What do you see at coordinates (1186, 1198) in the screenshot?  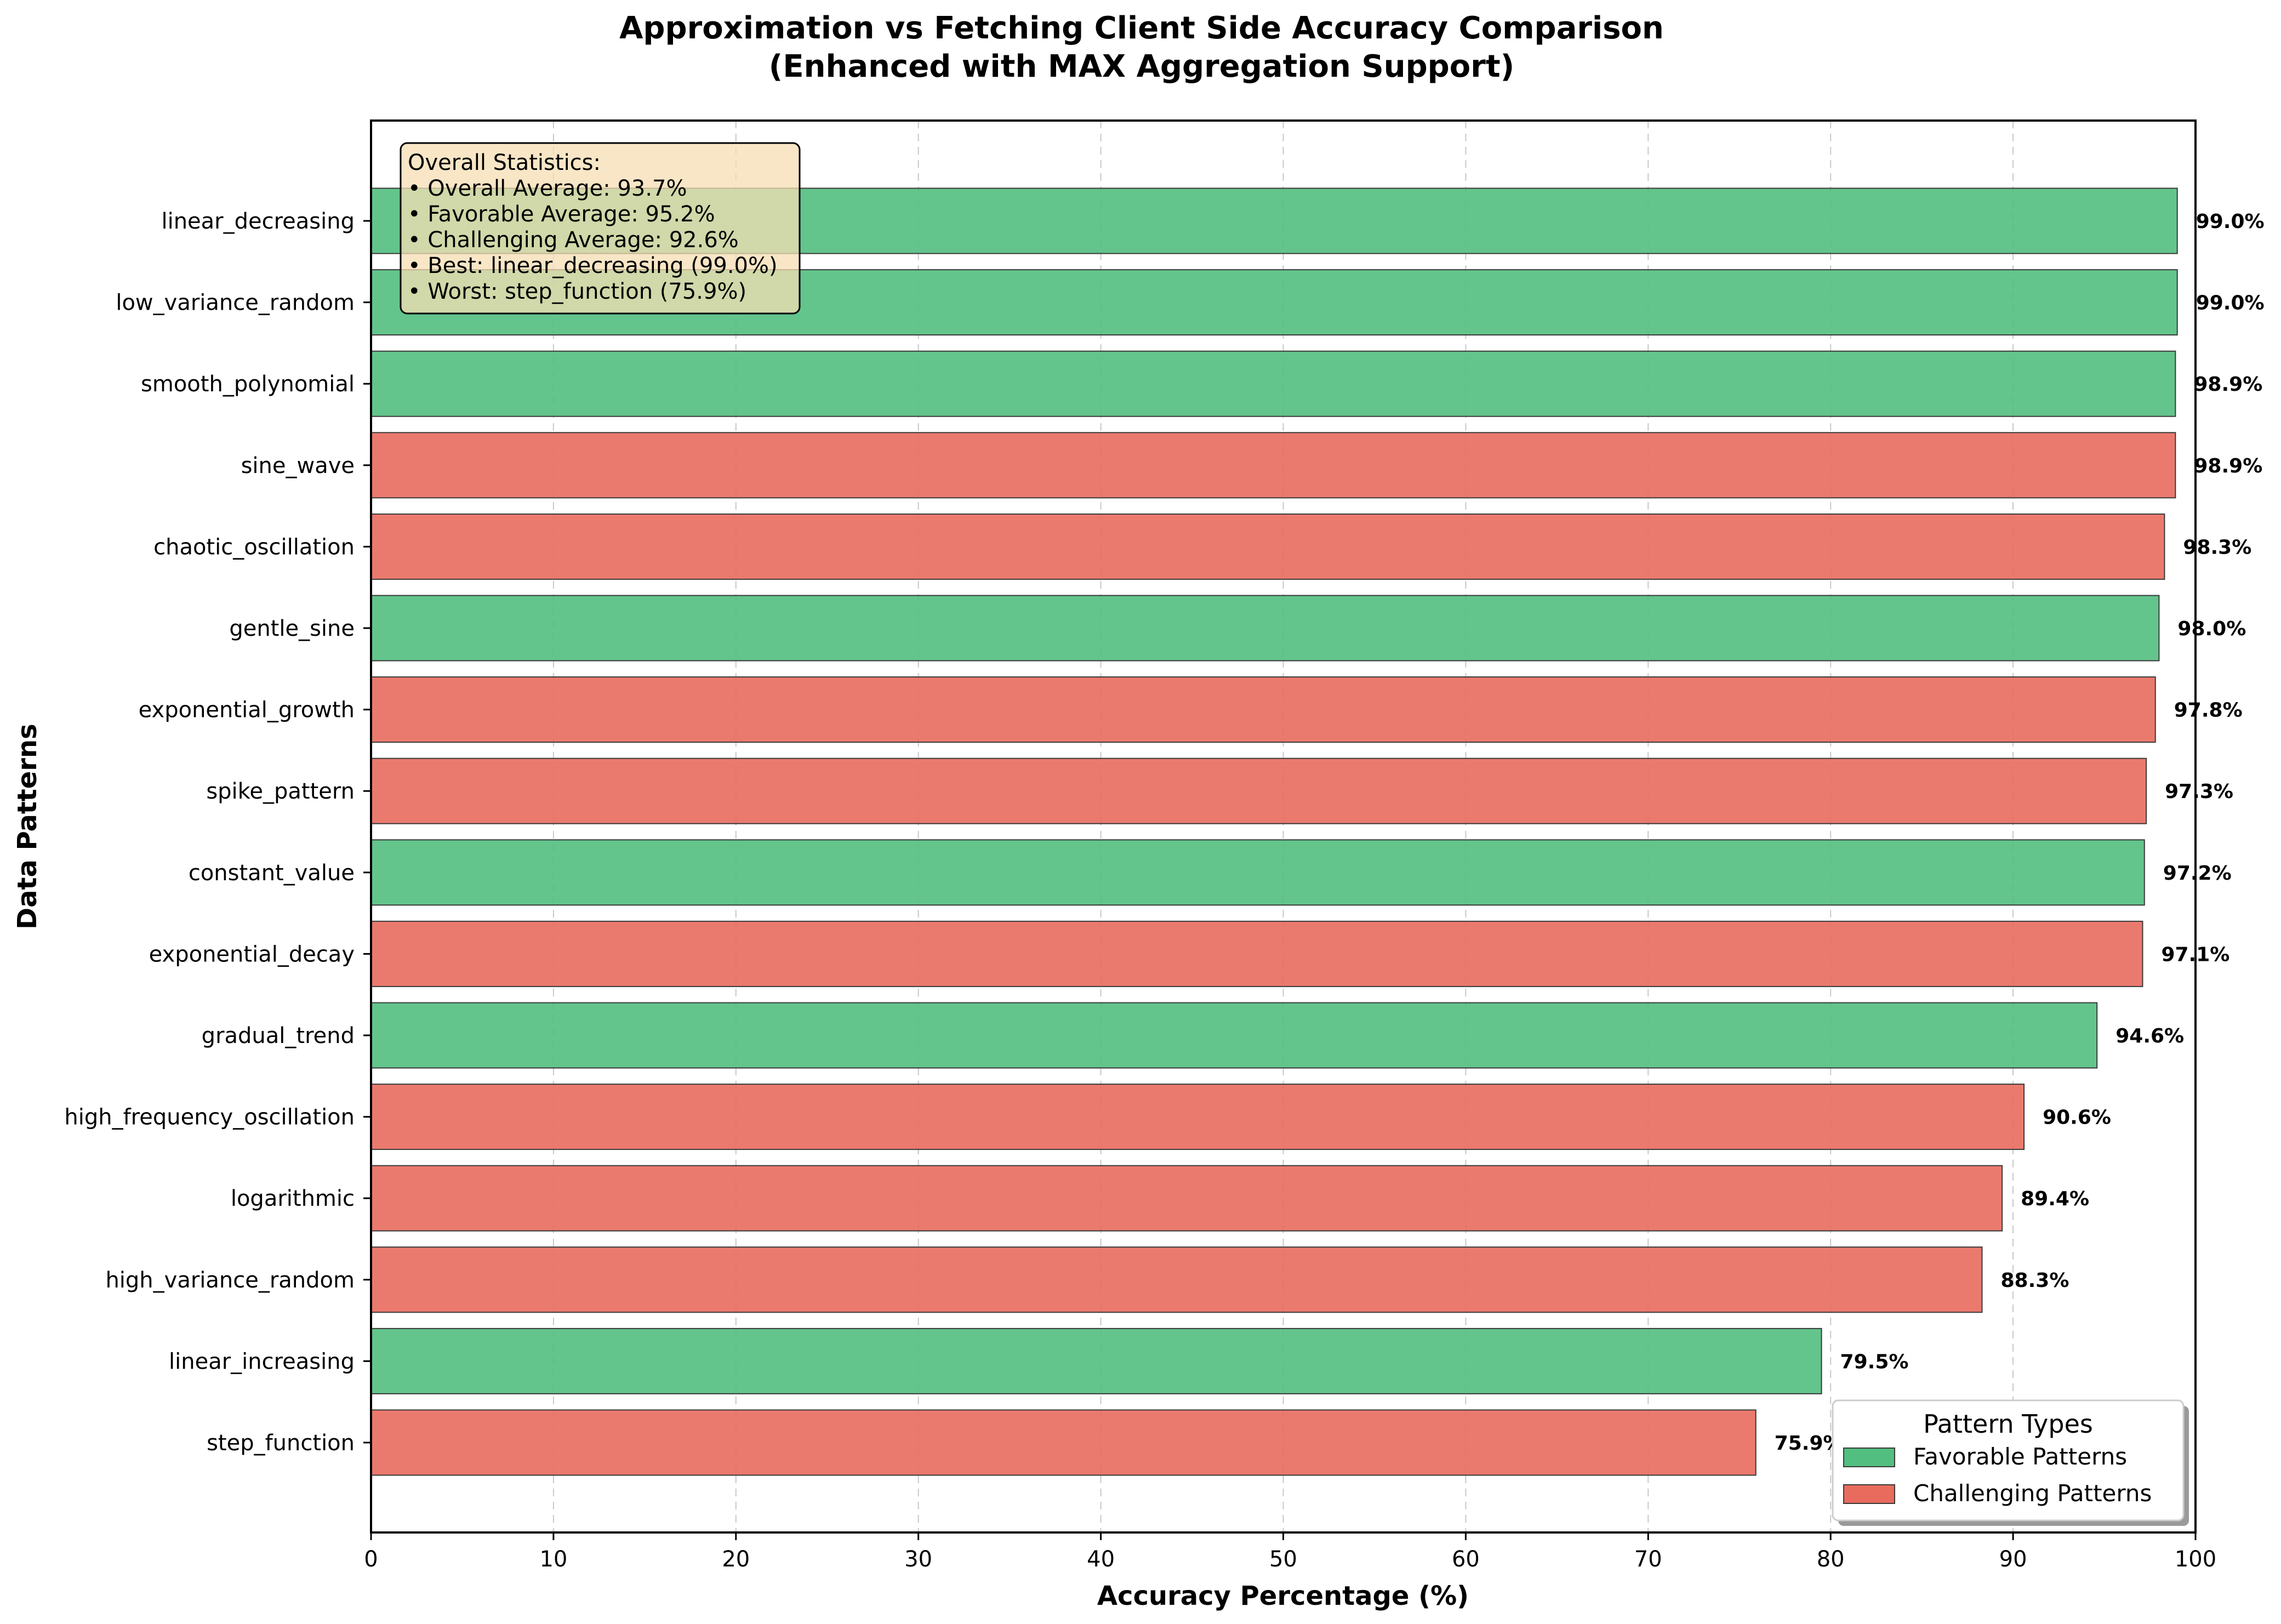 I see `bar-logarithmic` at bounding box center [1186, 1198].